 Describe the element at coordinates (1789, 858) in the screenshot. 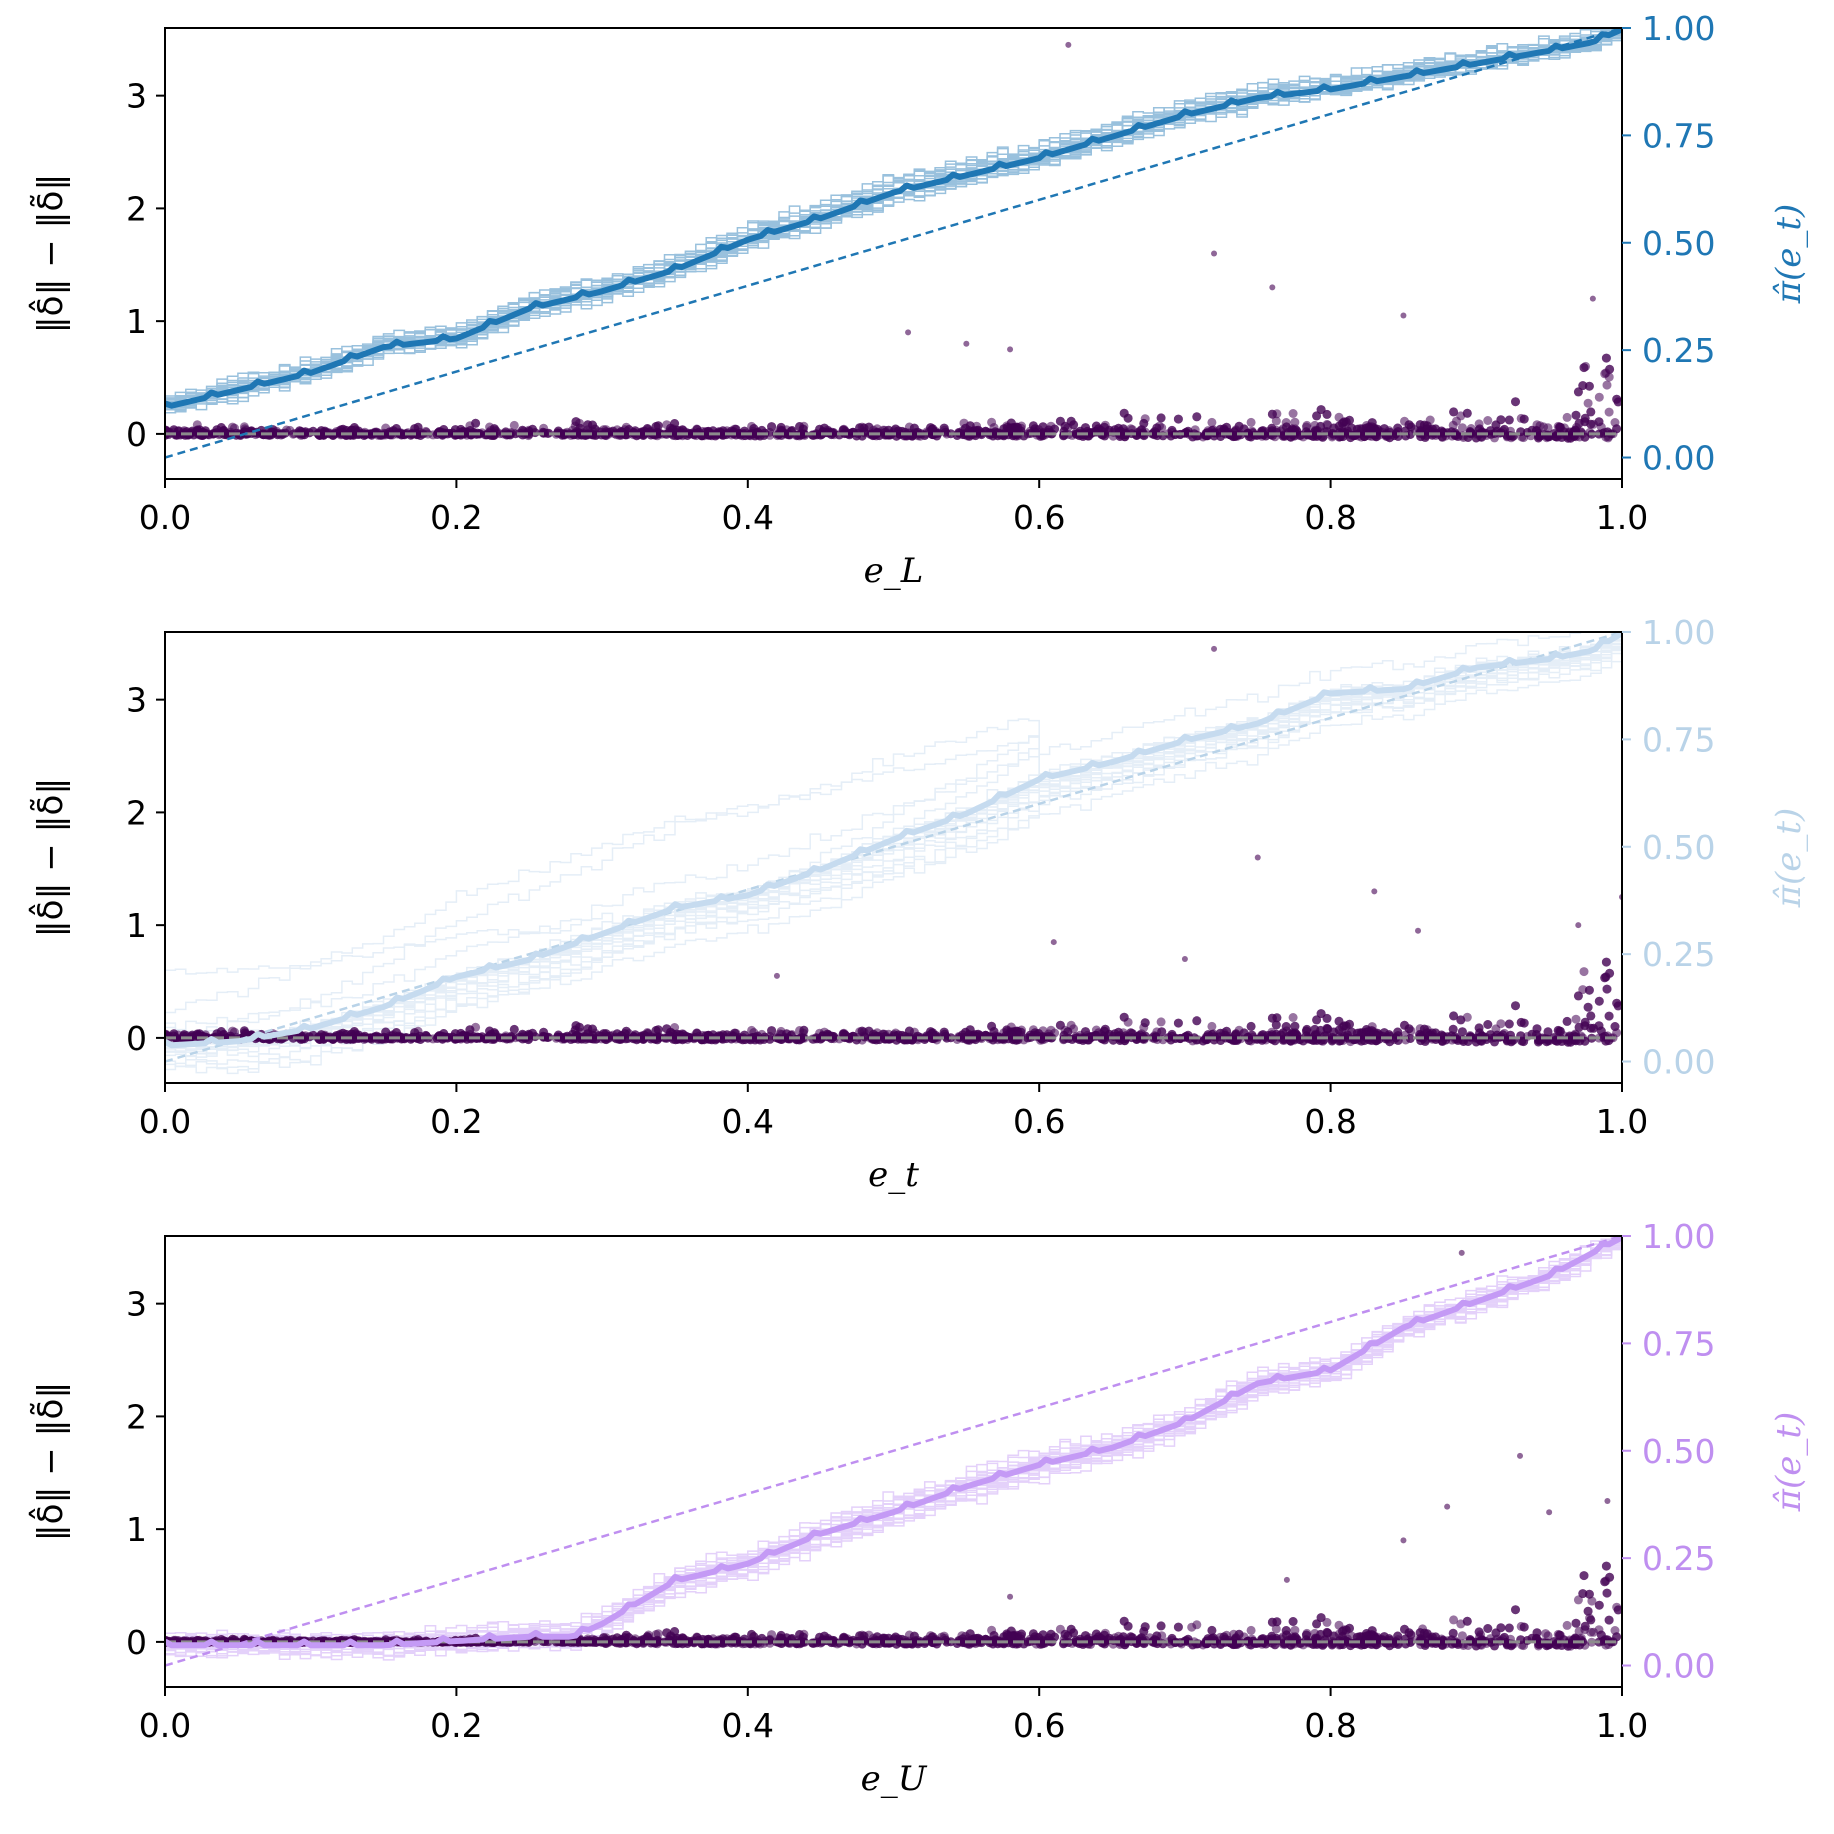

I see `y2-axis-label: π̂(e_t)` at that location.